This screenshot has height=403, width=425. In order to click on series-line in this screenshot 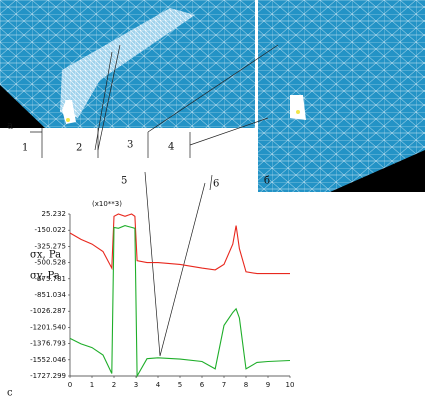, I will do `click(179, 244)`.